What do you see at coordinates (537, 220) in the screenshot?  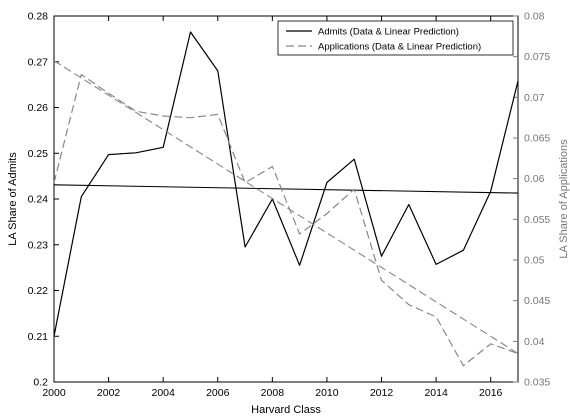 I see `y-right-tick-label: 0.055` at bounding box center [537, 220].